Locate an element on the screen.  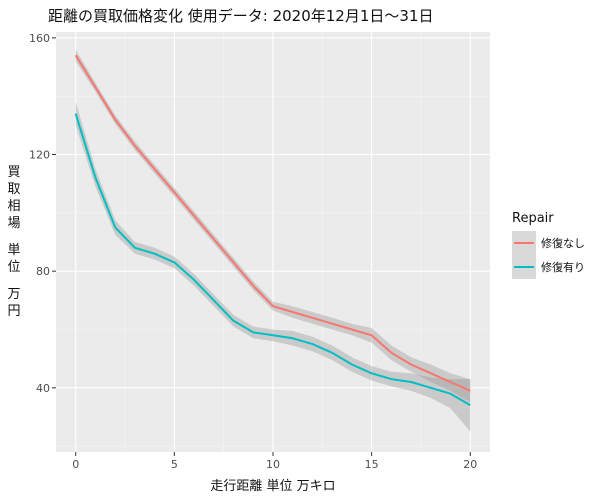
y-tick-label: 80 is located at coordinates (43, 271).